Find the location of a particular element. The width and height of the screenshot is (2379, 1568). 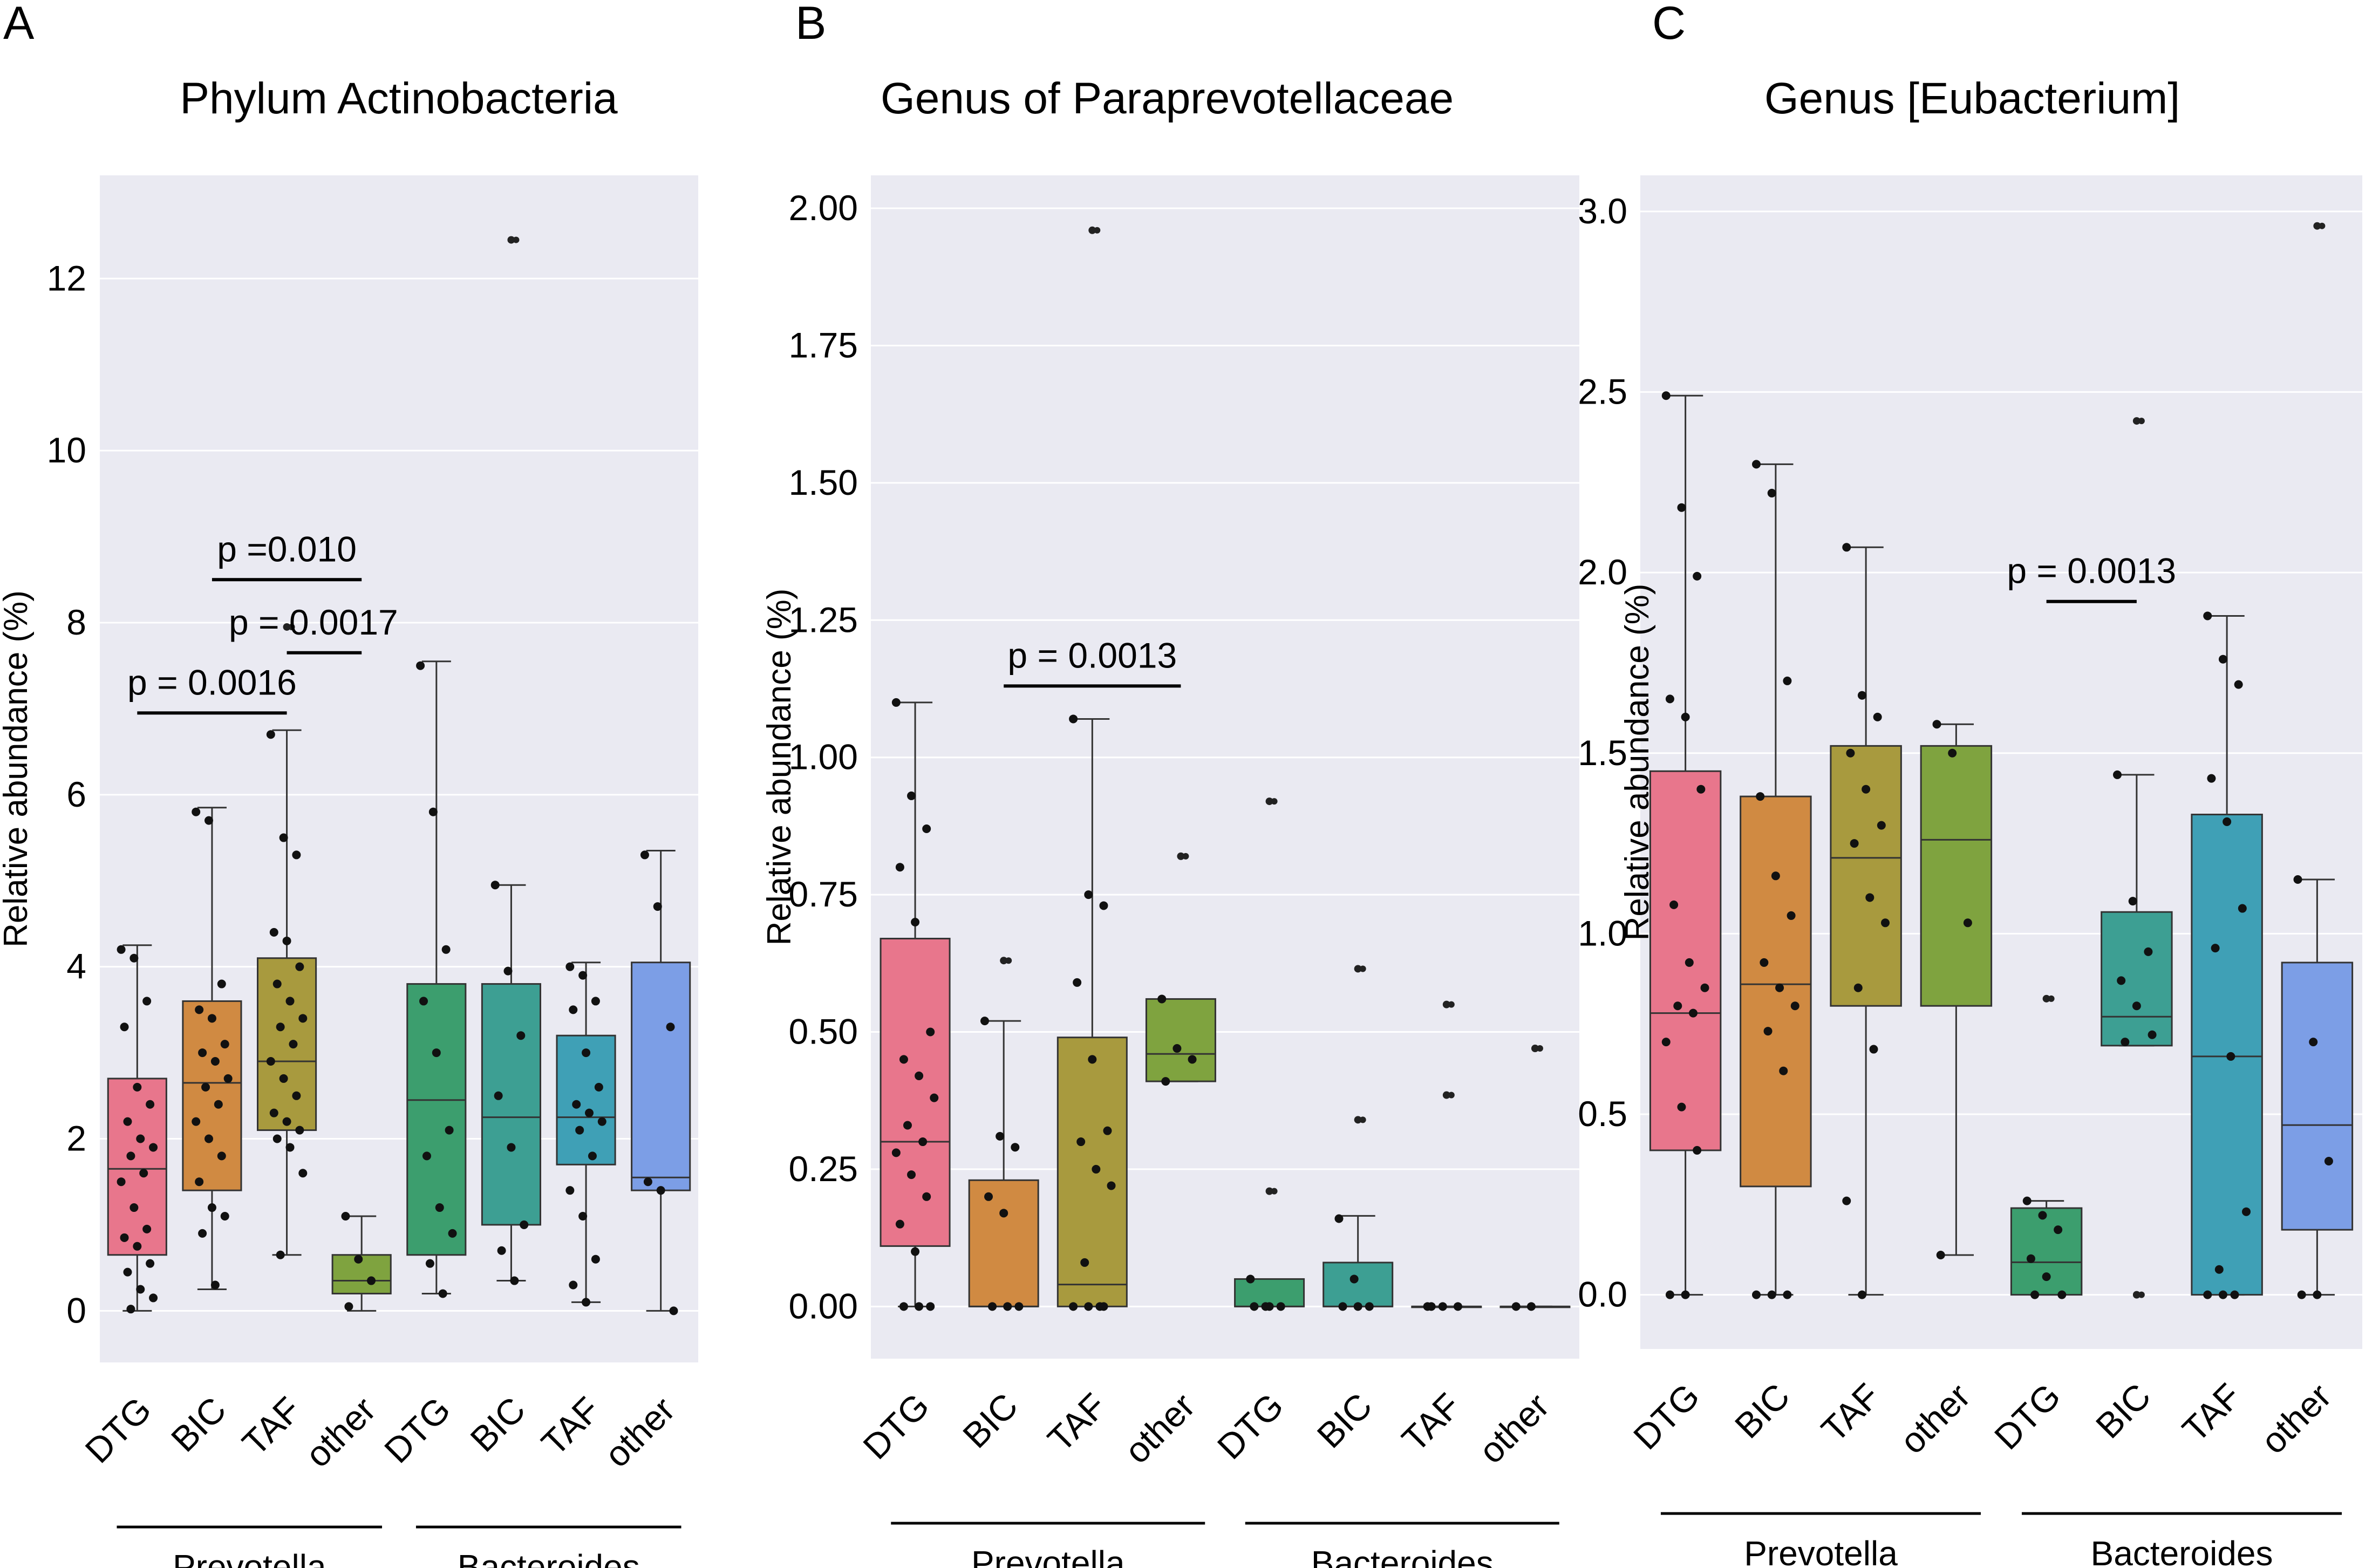

panel-title: Phylum Actinobacteria is located at coordinates (399, 98).